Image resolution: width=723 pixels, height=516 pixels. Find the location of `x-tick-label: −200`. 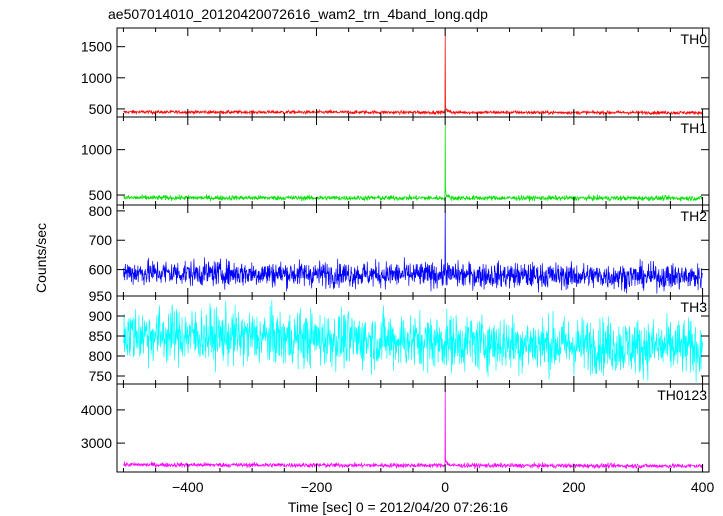

x-tick-label: −200 is located at coordinates (317, 487).